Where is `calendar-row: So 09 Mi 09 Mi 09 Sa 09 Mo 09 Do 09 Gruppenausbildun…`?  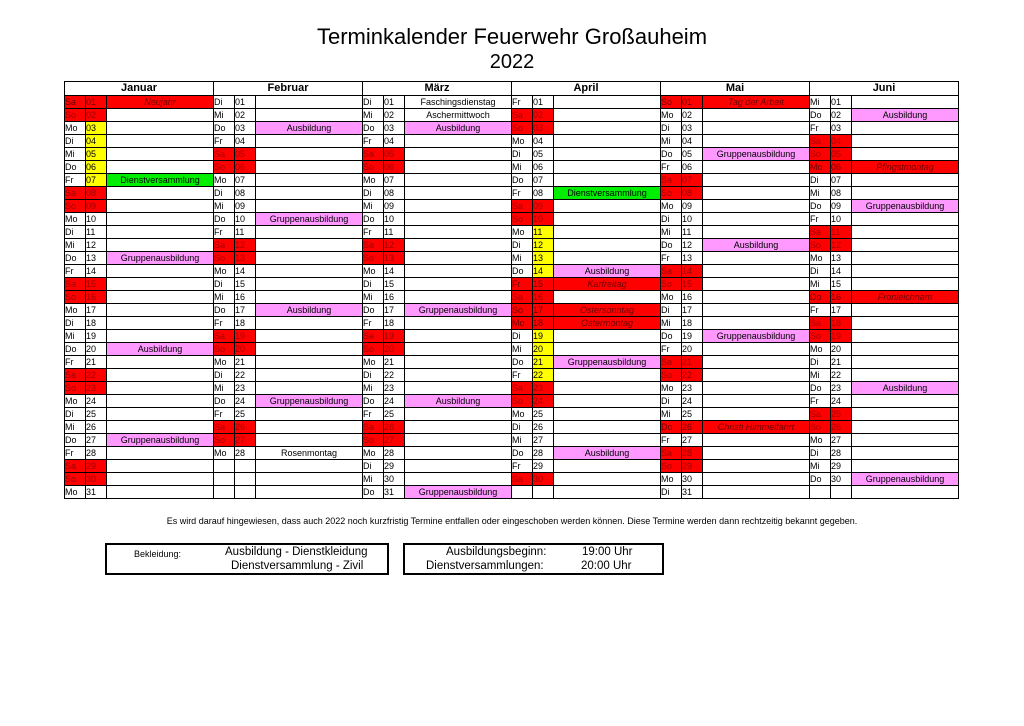 calendar-row: So 09 Mi 09 Mi 09 Sa 09 Mo 09 Do 09 Gruppenausbildun… is located at coordinates (511, 206).